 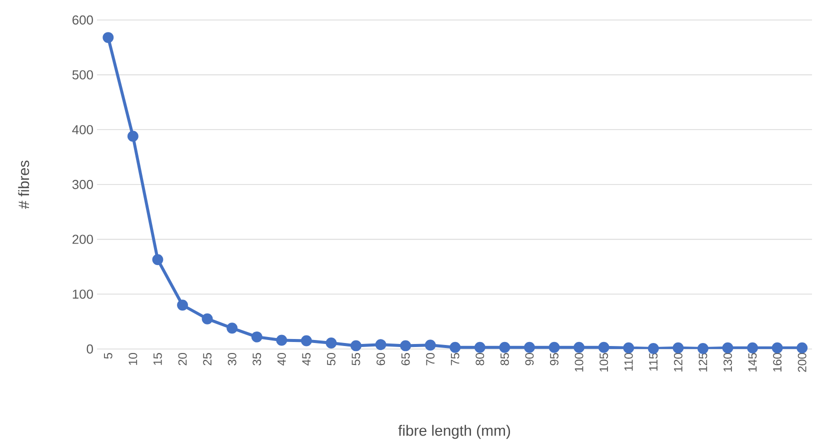 I want to click on x-tick-label: 25, so click(x=207, y=359).